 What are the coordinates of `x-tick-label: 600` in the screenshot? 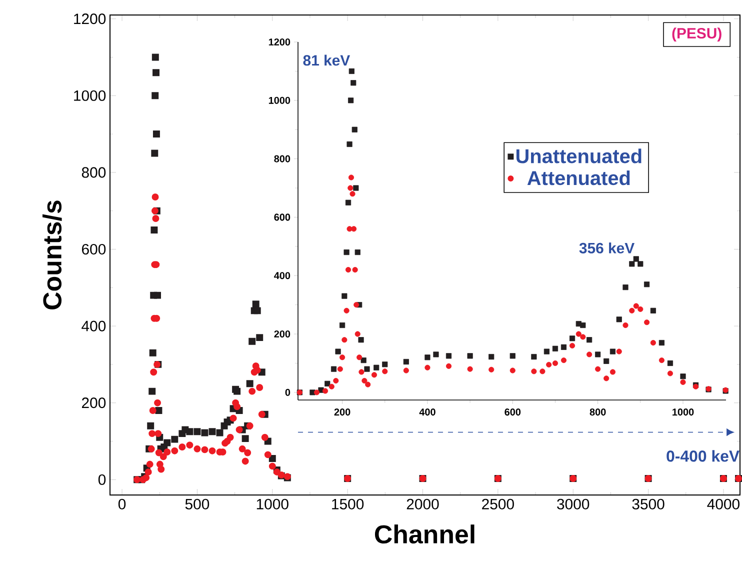 It's located at (512, 412).